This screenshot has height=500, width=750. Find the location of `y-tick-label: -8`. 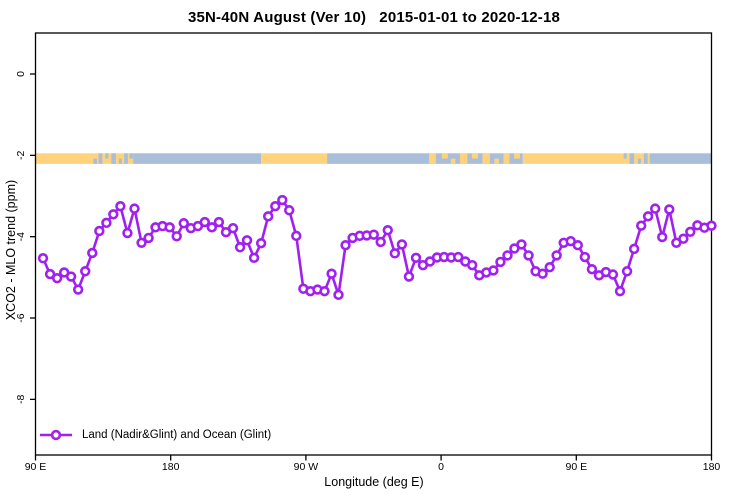

y-tick-label: -8 is located at coordinates (21, 399).